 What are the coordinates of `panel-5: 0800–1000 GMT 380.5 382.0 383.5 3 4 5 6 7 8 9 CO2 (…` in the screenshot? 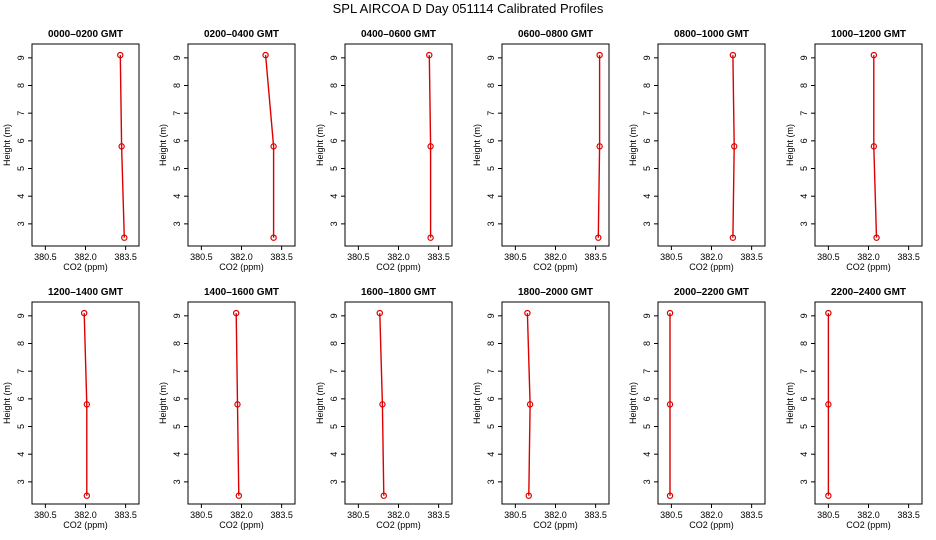 It's located at (697, 150).